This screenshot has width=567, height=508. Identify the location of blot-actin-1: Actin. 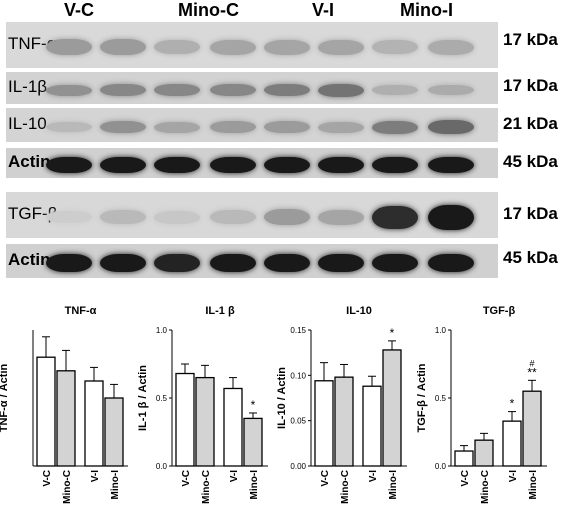
(252, 163).